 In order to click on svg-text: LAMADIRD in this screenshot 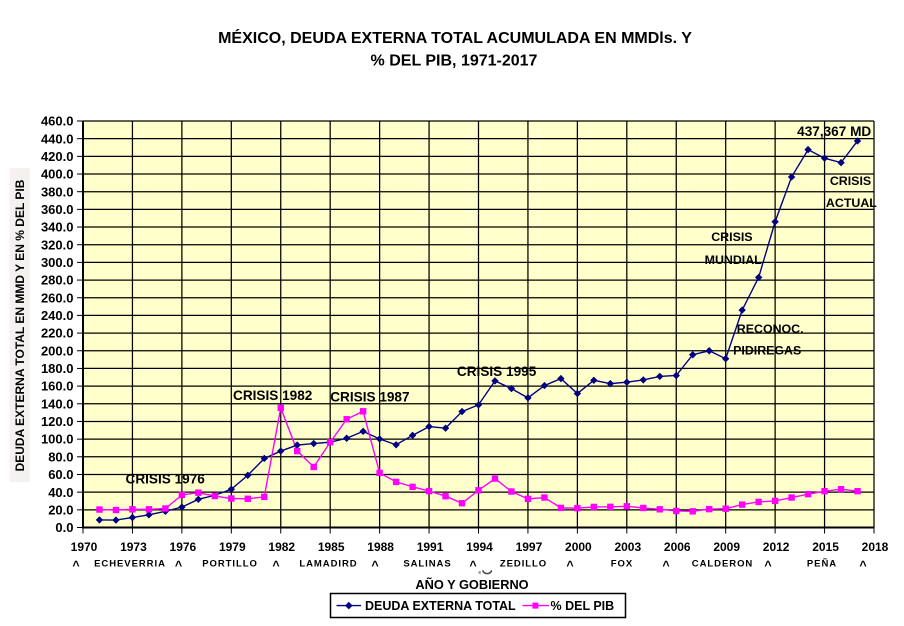, I will do `click(328, 564)`.